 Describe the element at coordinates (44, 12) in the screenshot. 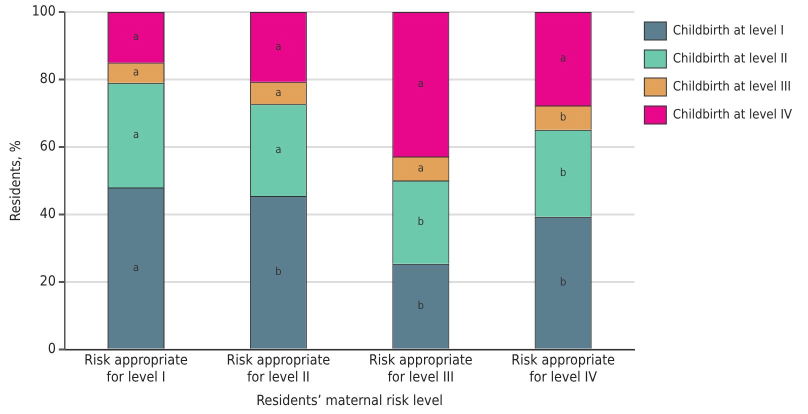

I see `y-tick-label: 100` at that location.